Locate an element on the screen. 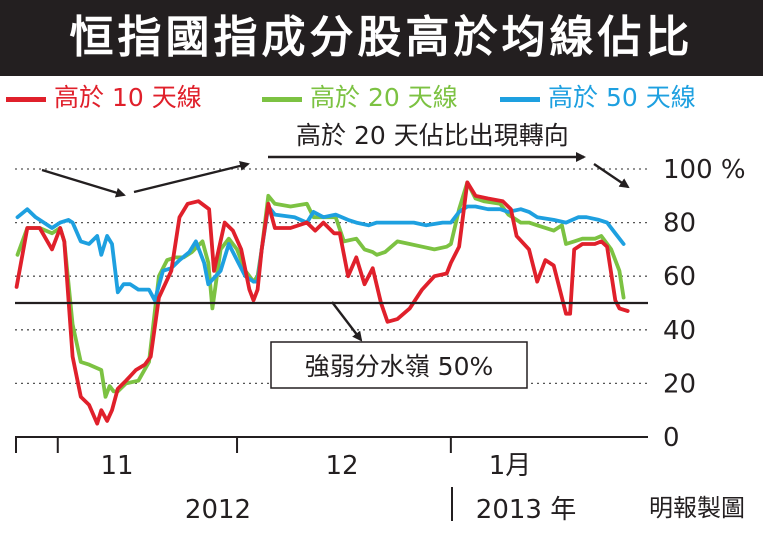 This screenshot has height=540, width=763. y-axis-ticks: 0 20 40 60 80 100 % is located at coordinates (704, 304).